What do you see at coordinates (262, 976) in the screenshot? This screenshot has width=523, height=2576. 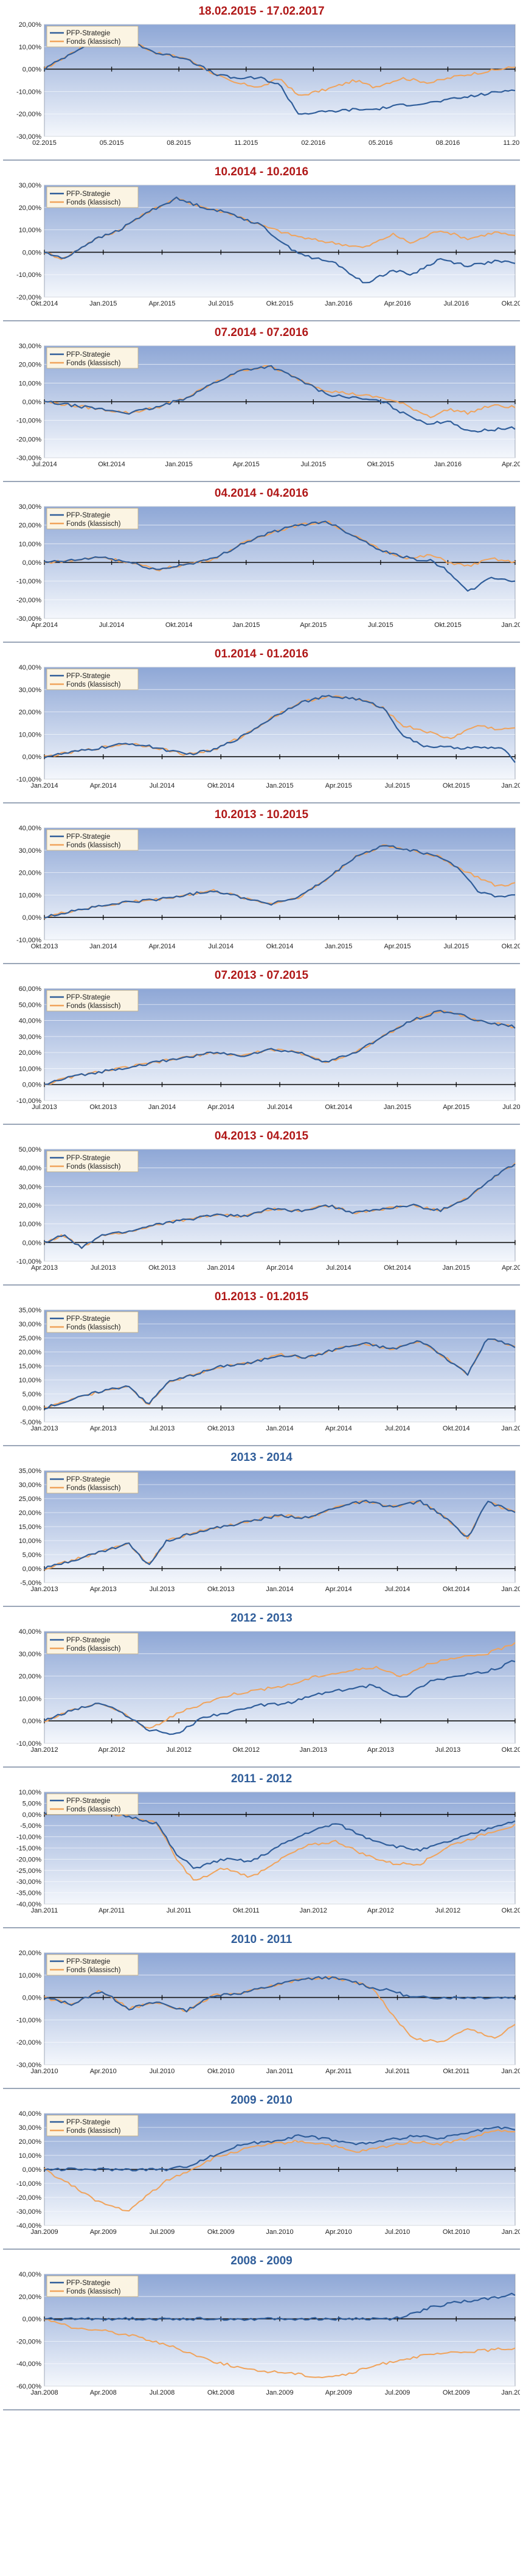 I see `chart-title: 07.2013 - 07.2015` at bounding box center [262, 976].